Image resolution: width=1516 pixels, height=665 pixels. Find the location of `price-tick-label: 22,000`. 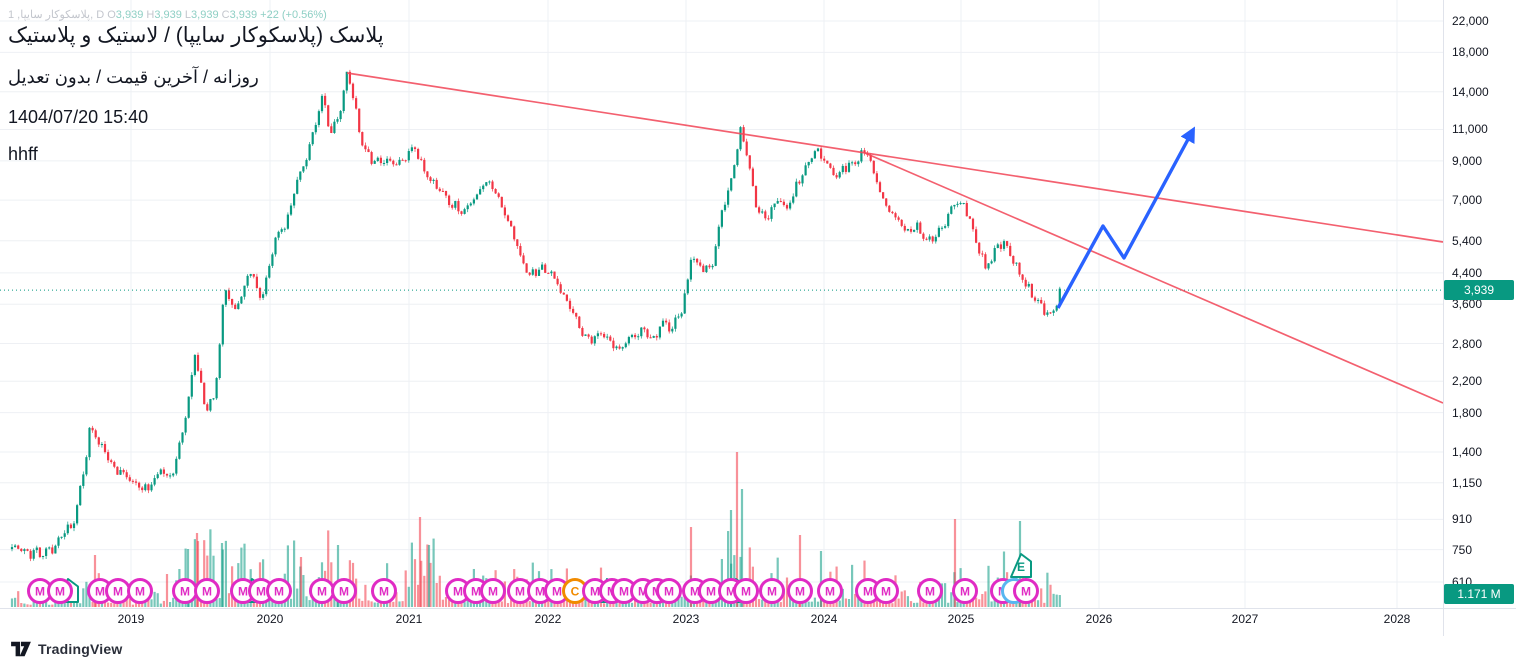

price-tick-label: 22,000 is located at coordinates (1470, 21).